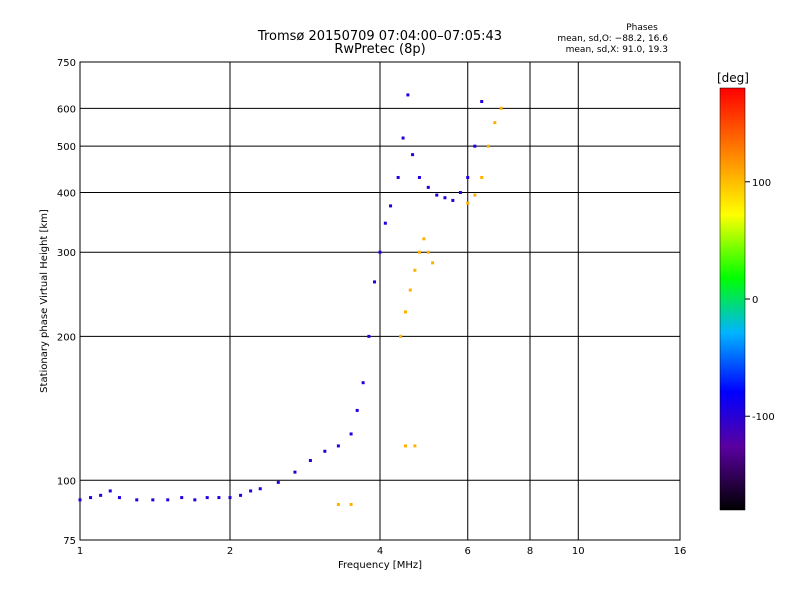 This screenshot has height=600, width=800. I want to click on phases-mean-o: mean, sd,O: −88.2, 16.6, so click(612, 39).